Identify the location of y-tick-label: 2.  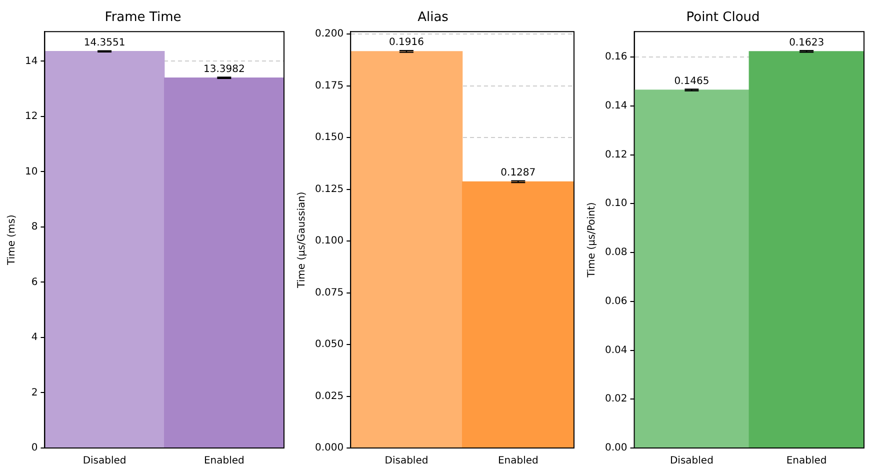
(34, 392).